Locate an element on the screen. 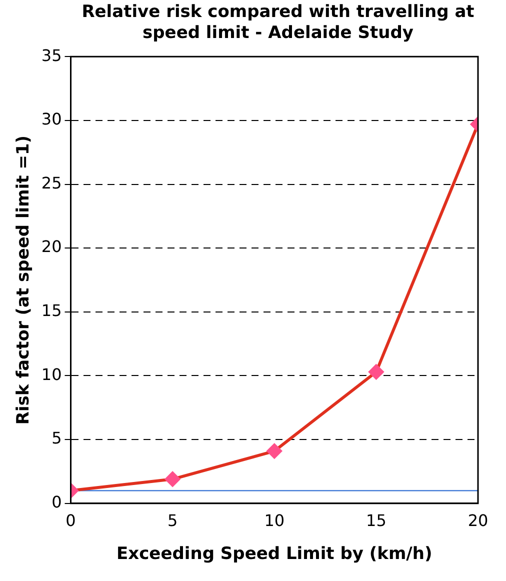 The image size is (506, 581). y-tick-label: 25 is located at coordinates (51, 182).